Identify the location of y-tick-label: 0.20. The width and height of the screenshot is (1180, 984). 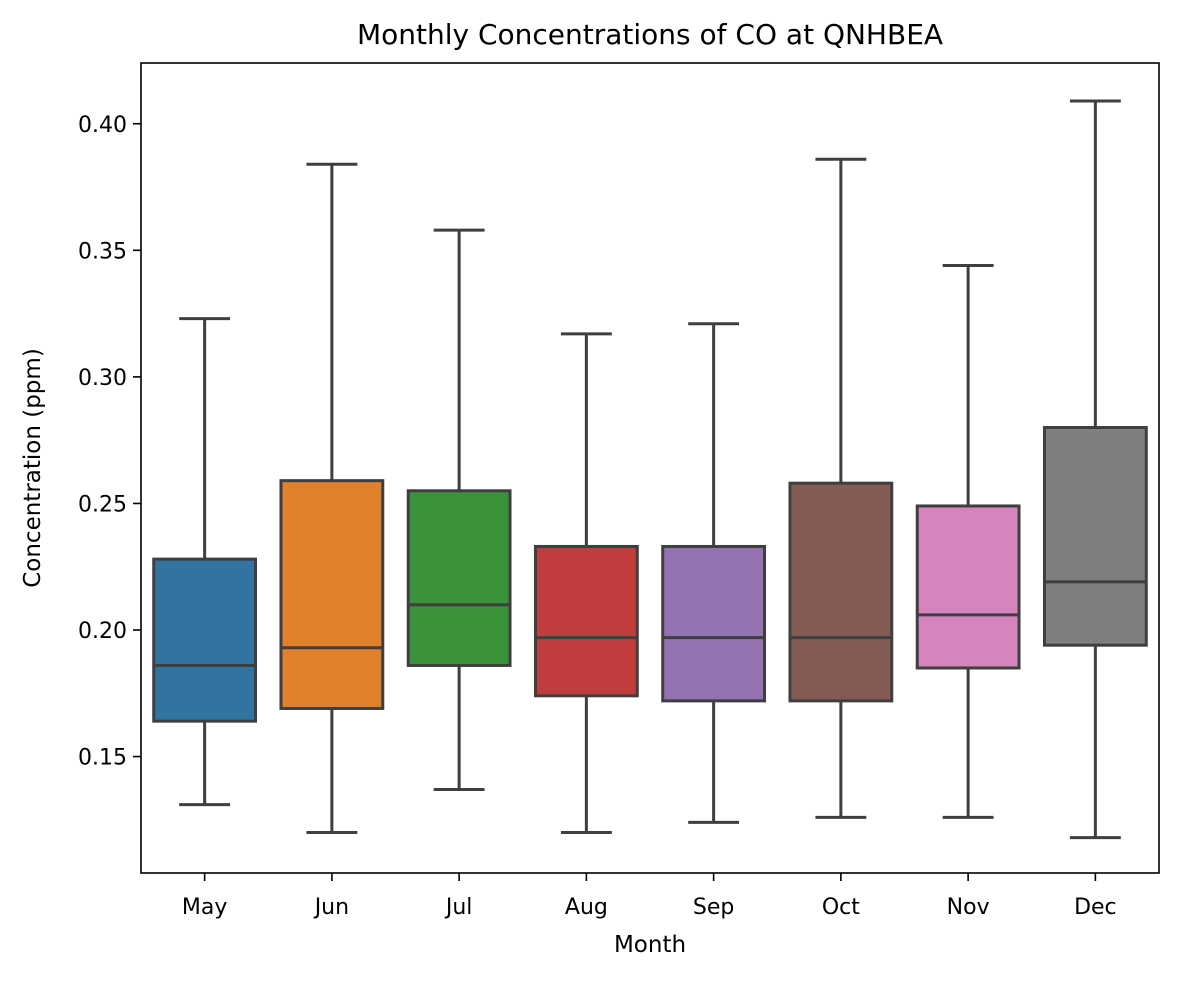
(102, 631).